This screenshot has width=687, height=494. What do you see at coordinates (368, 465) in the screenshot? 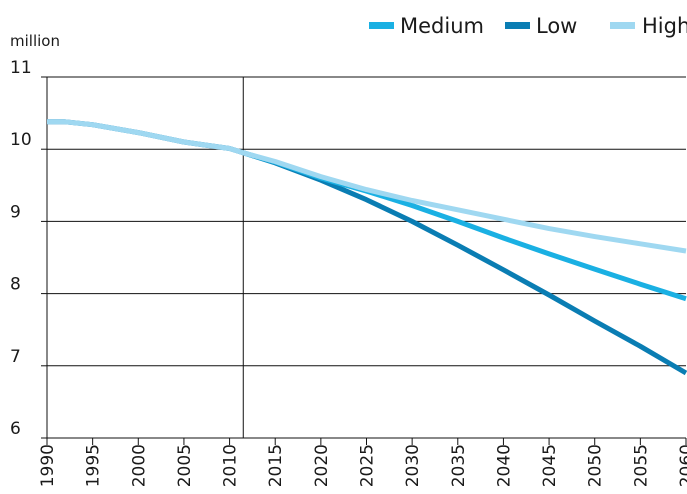
I see `x-tick-label: 2025` at bounding box center [368, 465].